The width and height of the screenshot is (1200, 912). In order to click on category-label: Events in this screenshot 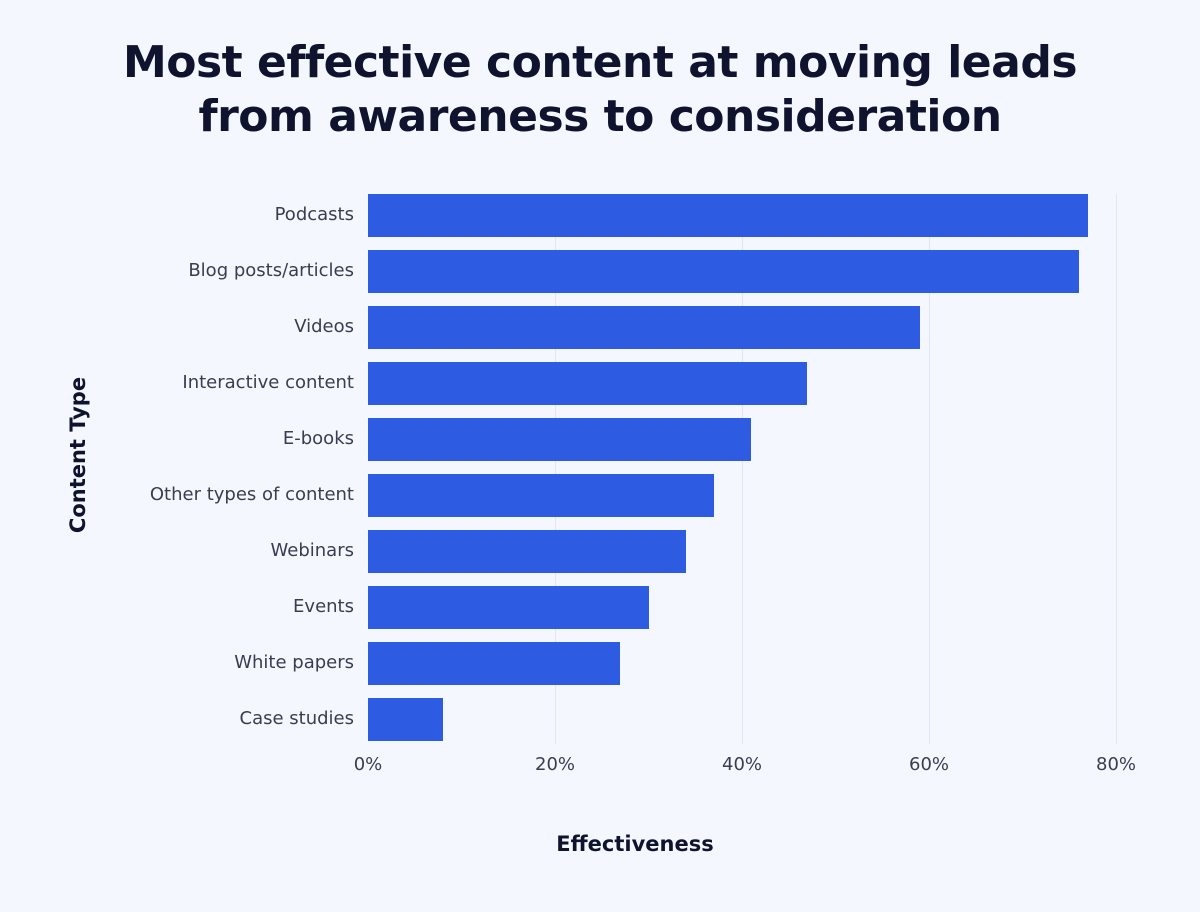, I will do `click(323, 606)`.